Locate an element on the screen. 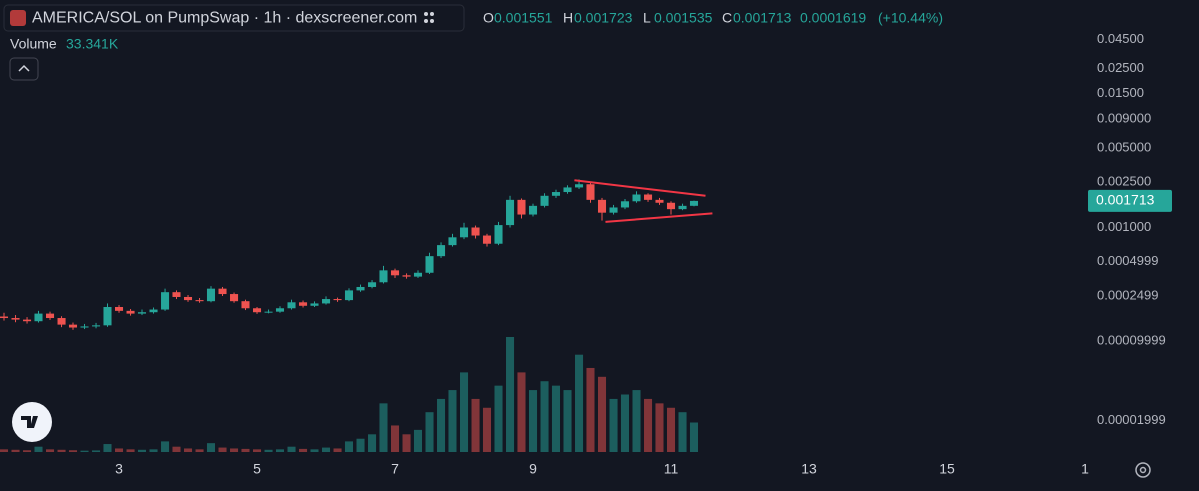 The height and width of the screenshot is (491, 1199). y-tick-label: 0.00009999 is located at coordinates (1131, 340).